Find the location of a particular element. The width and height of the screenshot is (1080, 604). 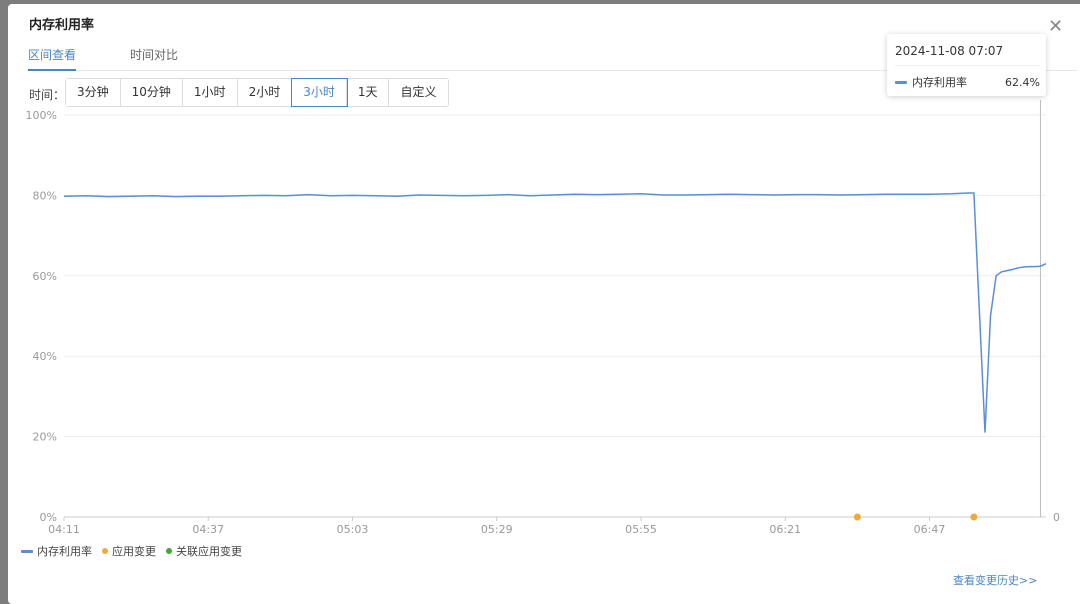

y-tick-label: 60% is located at coordinates (45, 276).